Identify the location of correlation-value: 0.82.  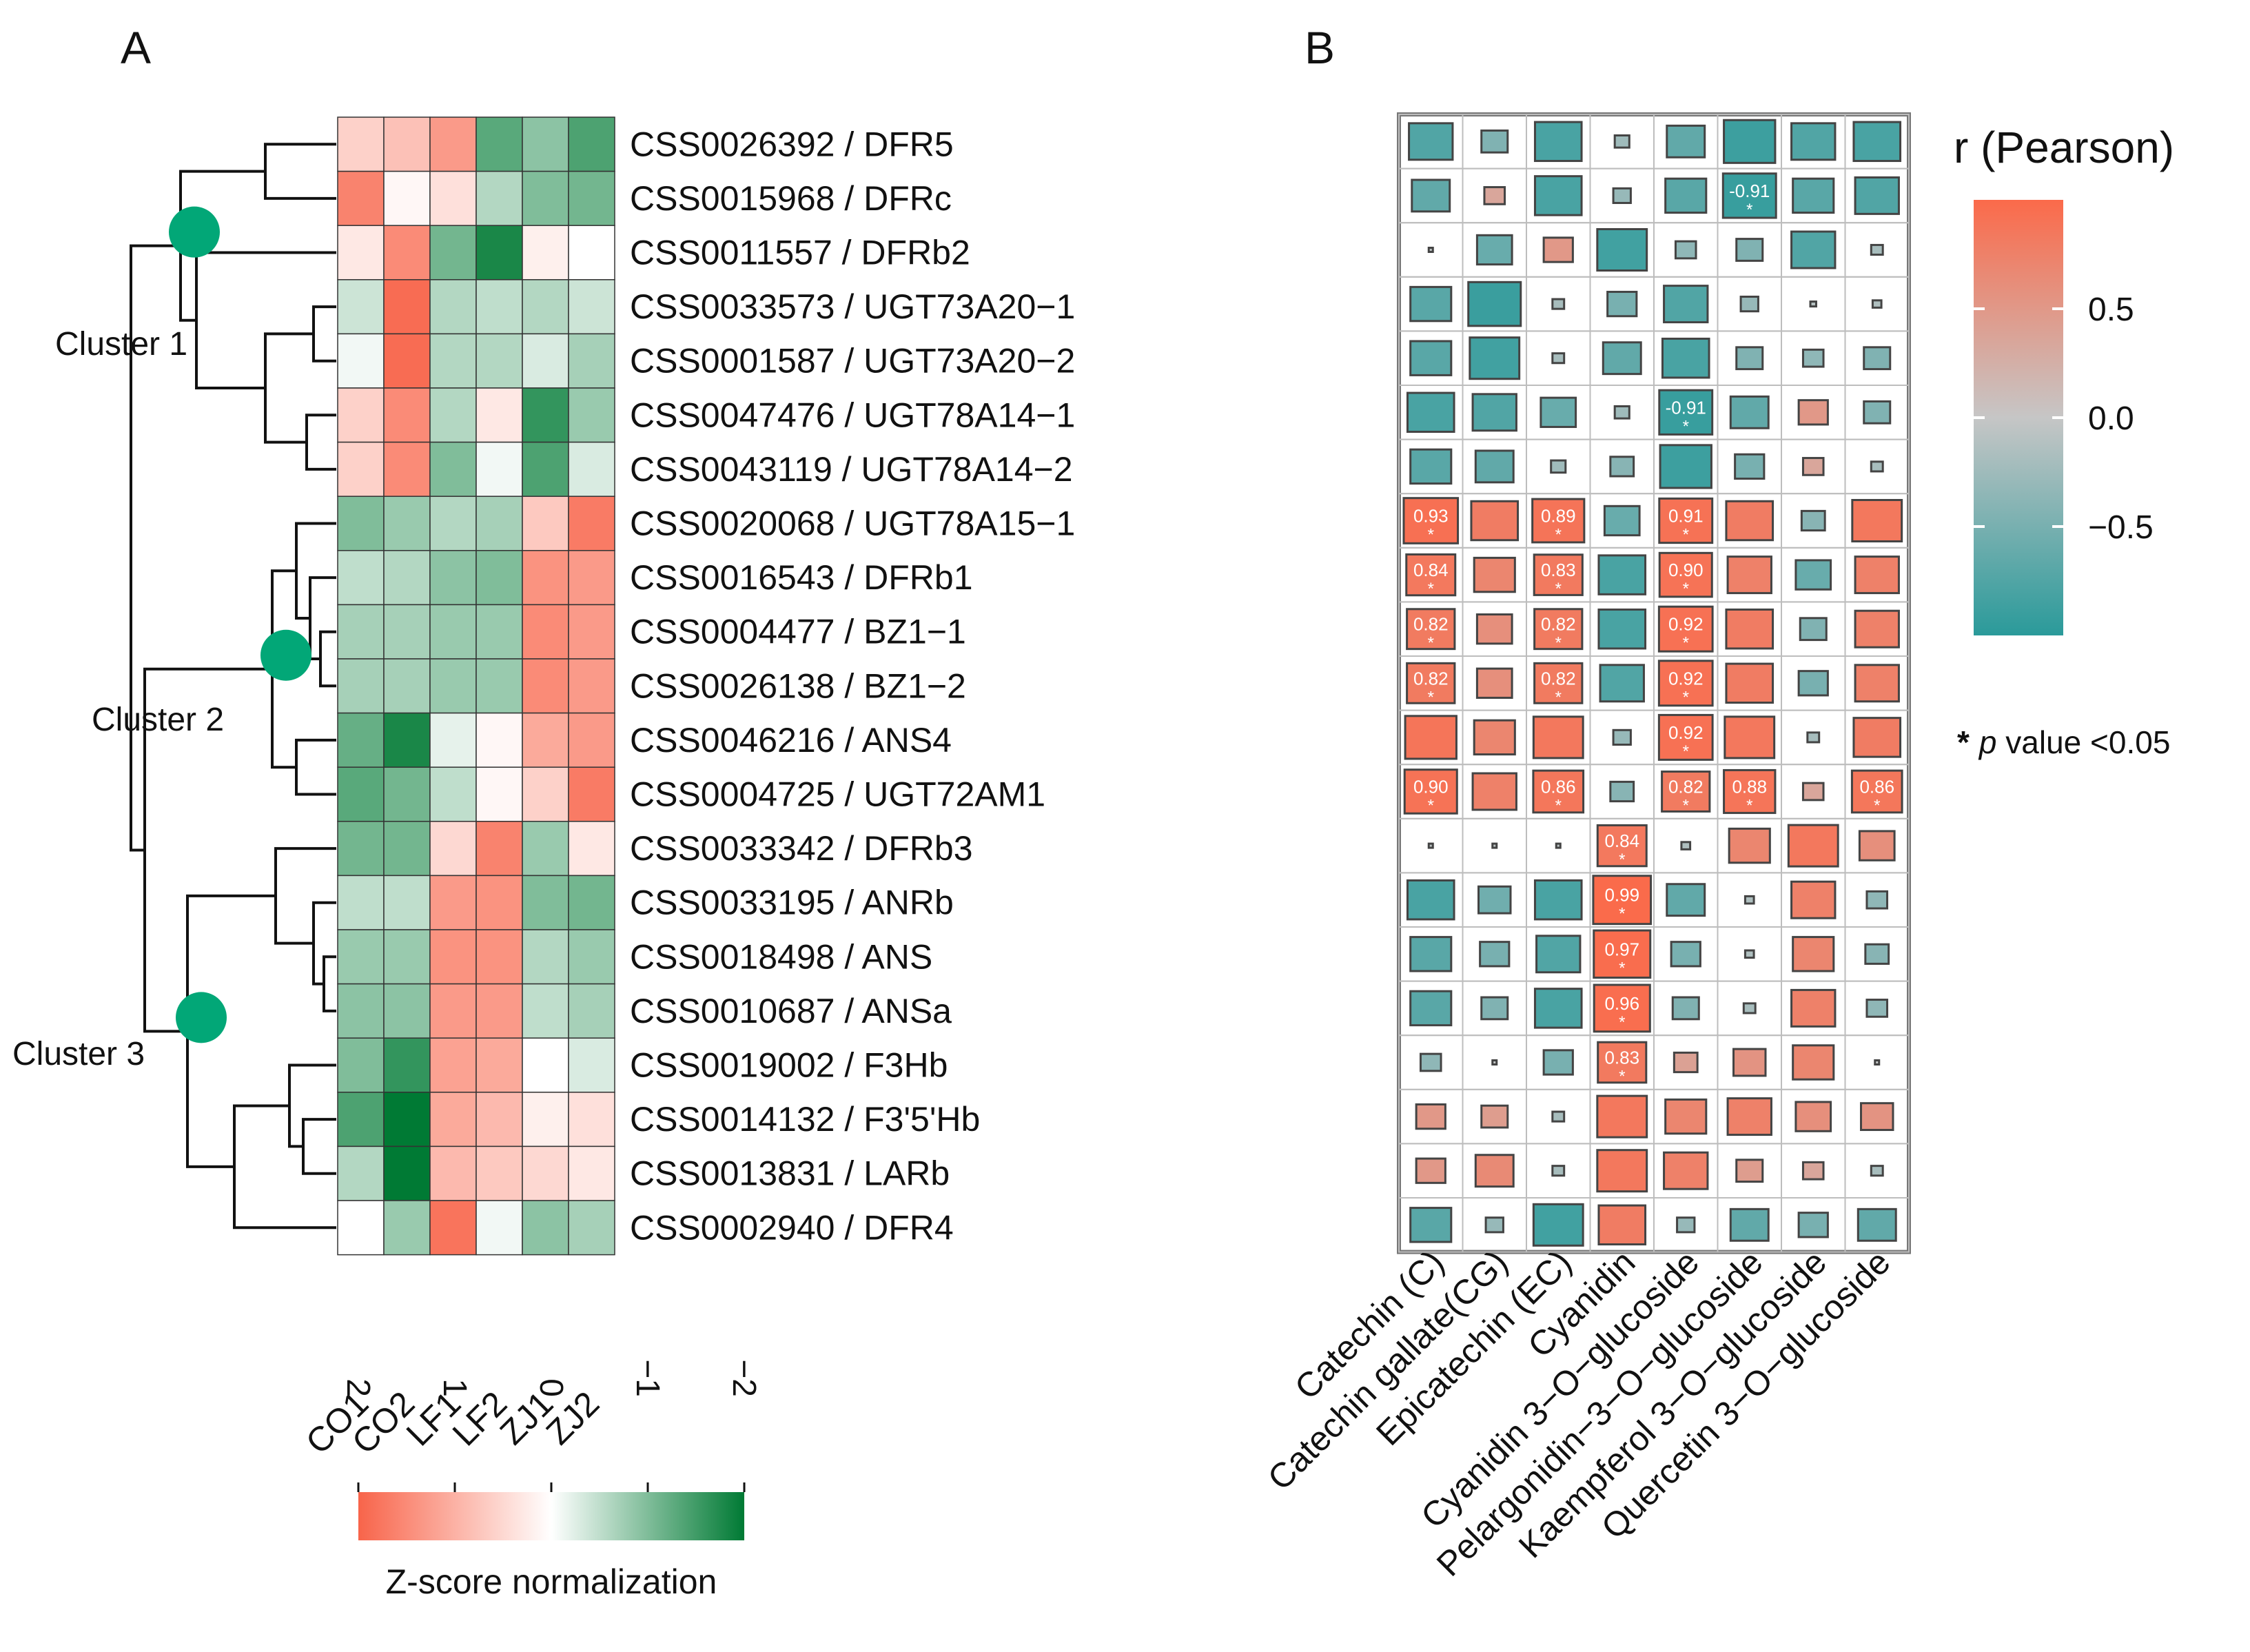
(1558, 679).